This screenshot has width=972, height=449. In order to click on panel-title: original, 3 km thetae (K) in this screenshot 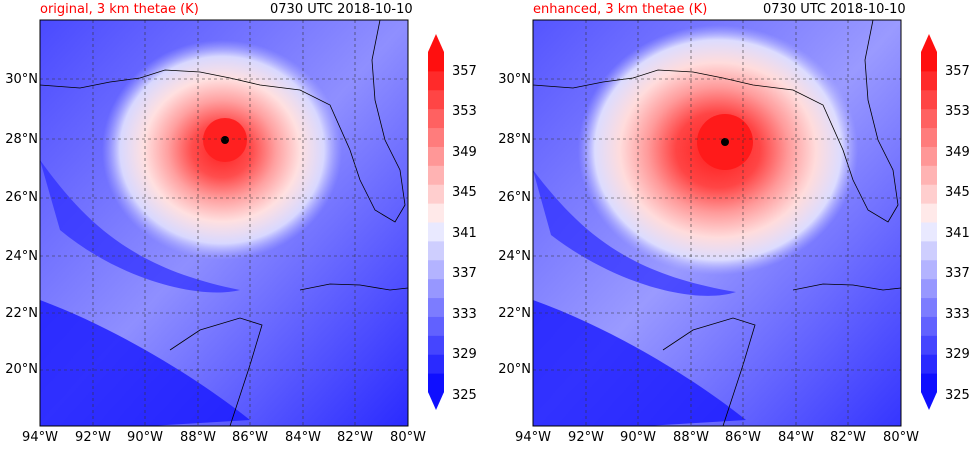, I will do `click(119, 9)`.